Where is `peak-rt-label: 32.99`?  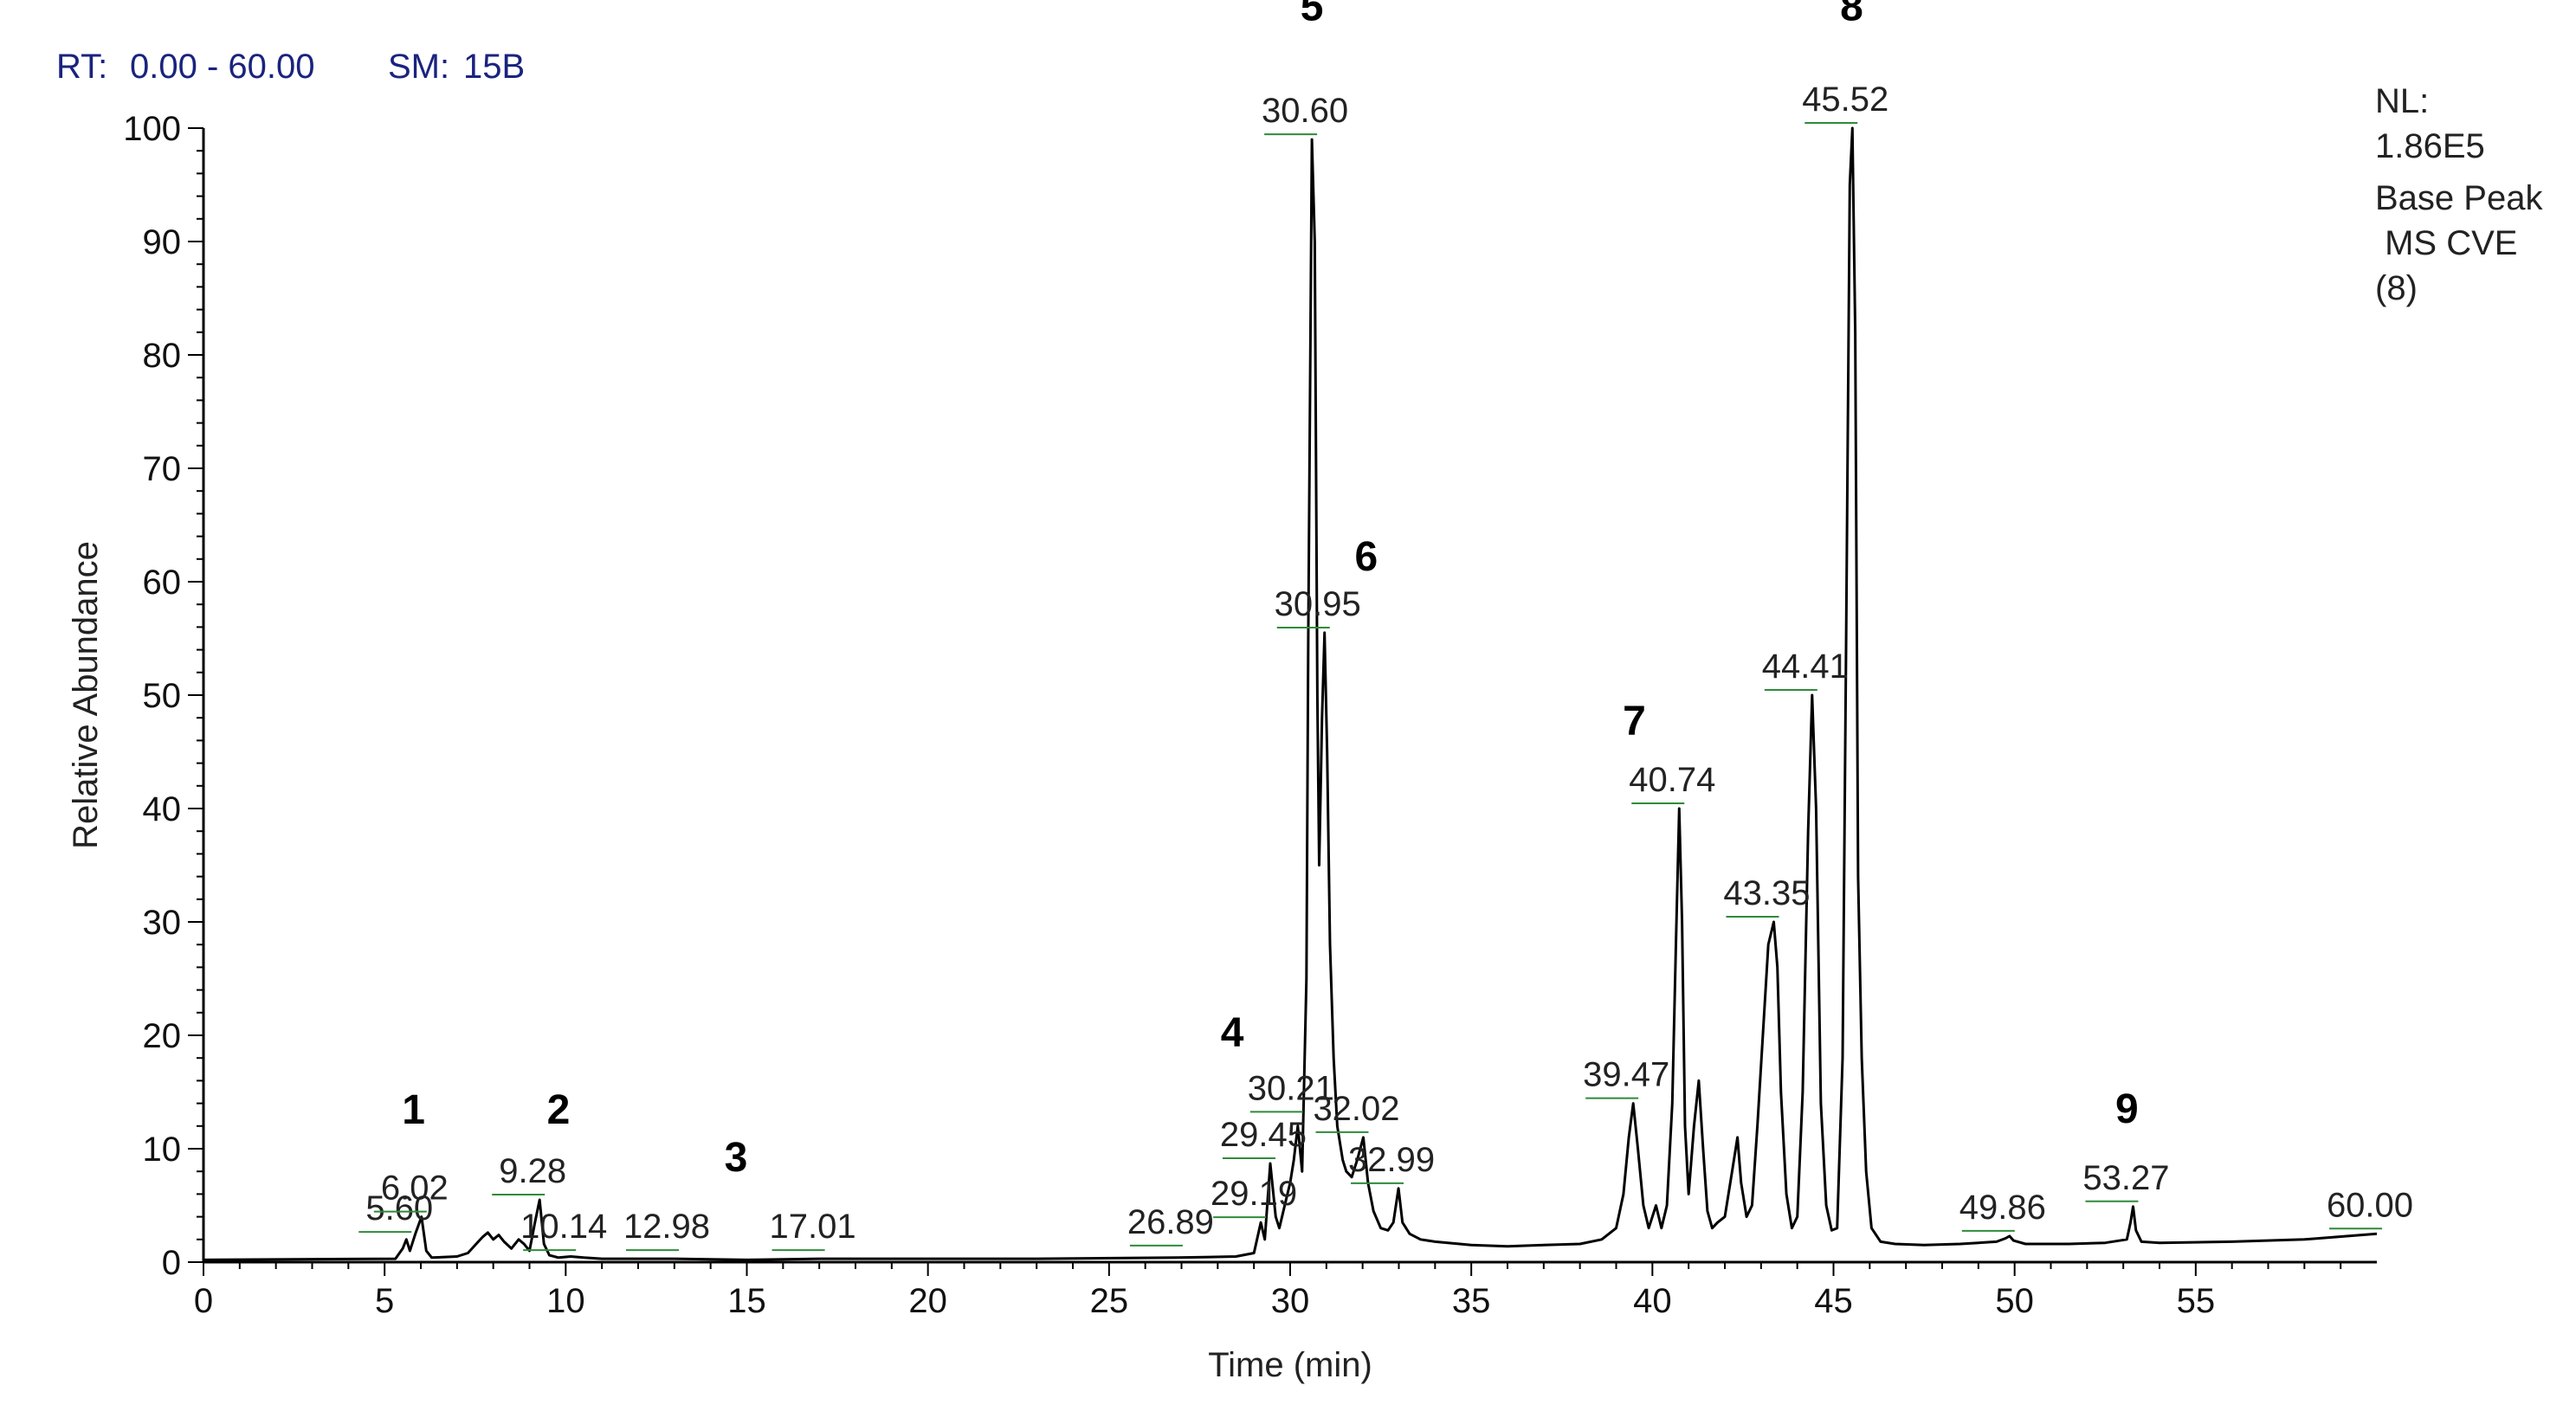 peak-rt-label: 32.99 is located at coordinates (1391, 1160).